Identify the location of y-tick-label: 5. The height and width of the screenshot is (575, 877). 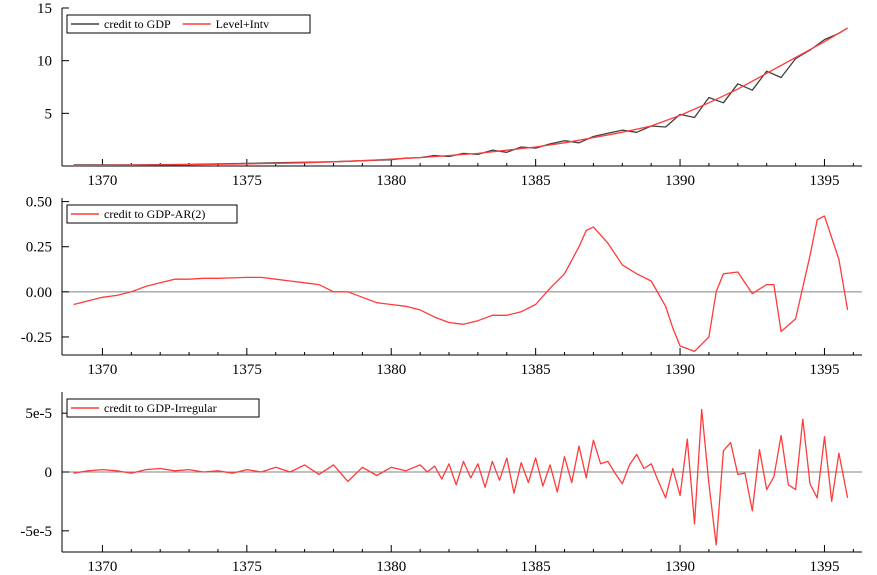
(49, 114).